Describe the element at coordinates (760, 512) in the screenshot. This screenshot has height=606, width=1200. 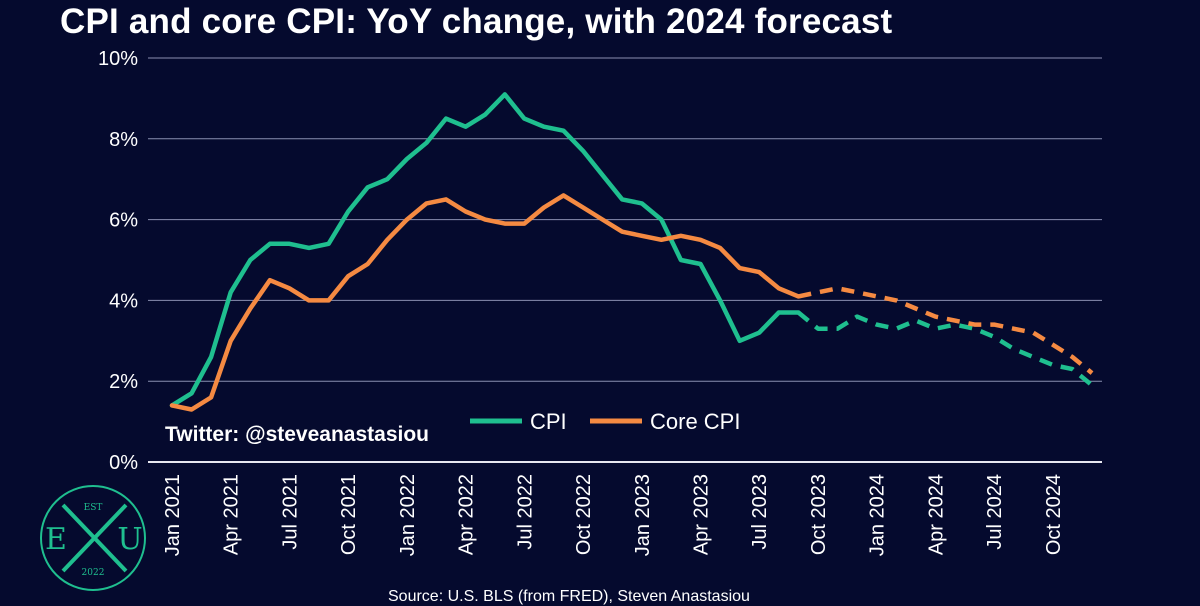
I see `x-tick-label: Jul 2023` at that location.